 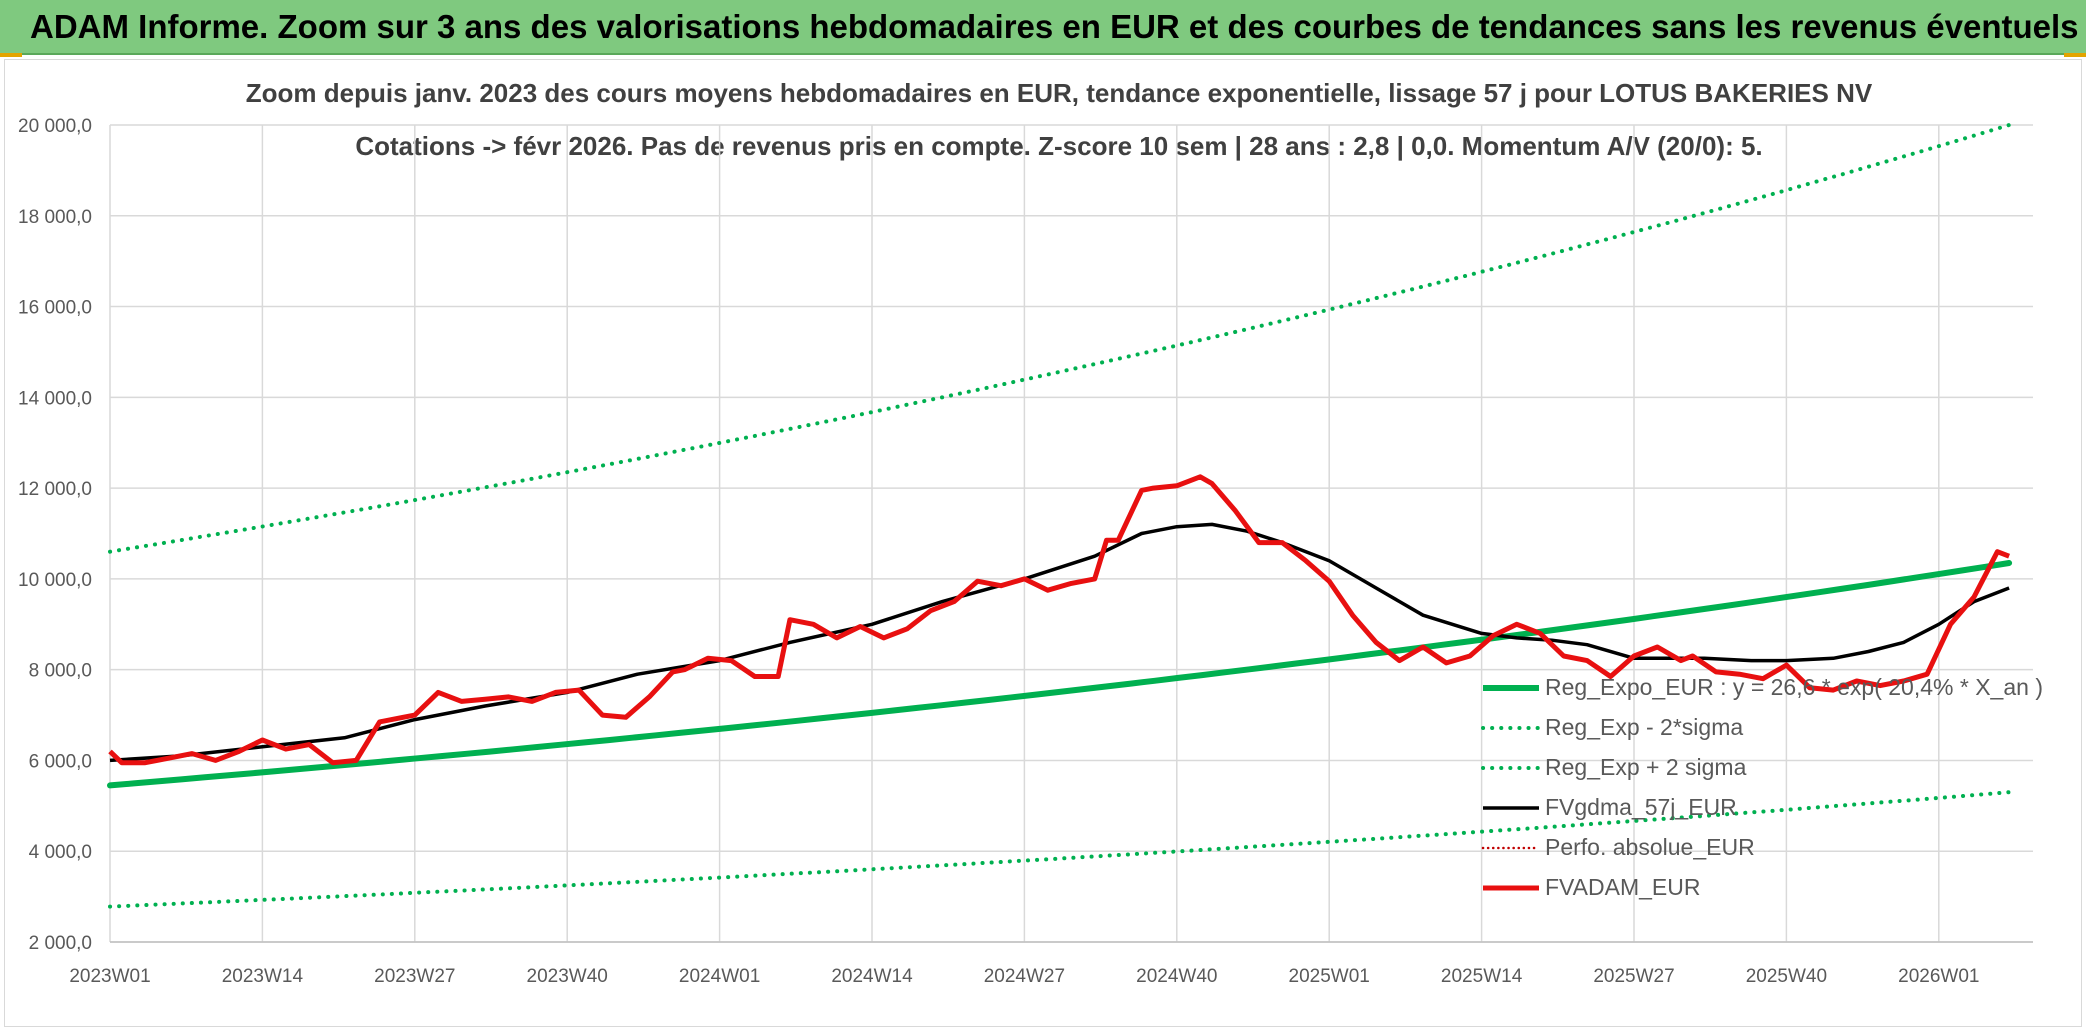 What do you see at coordinates (55, 398) in the screenshot?
I see `y-tick-label: 14 000,0` at bounding box center [55, 398].